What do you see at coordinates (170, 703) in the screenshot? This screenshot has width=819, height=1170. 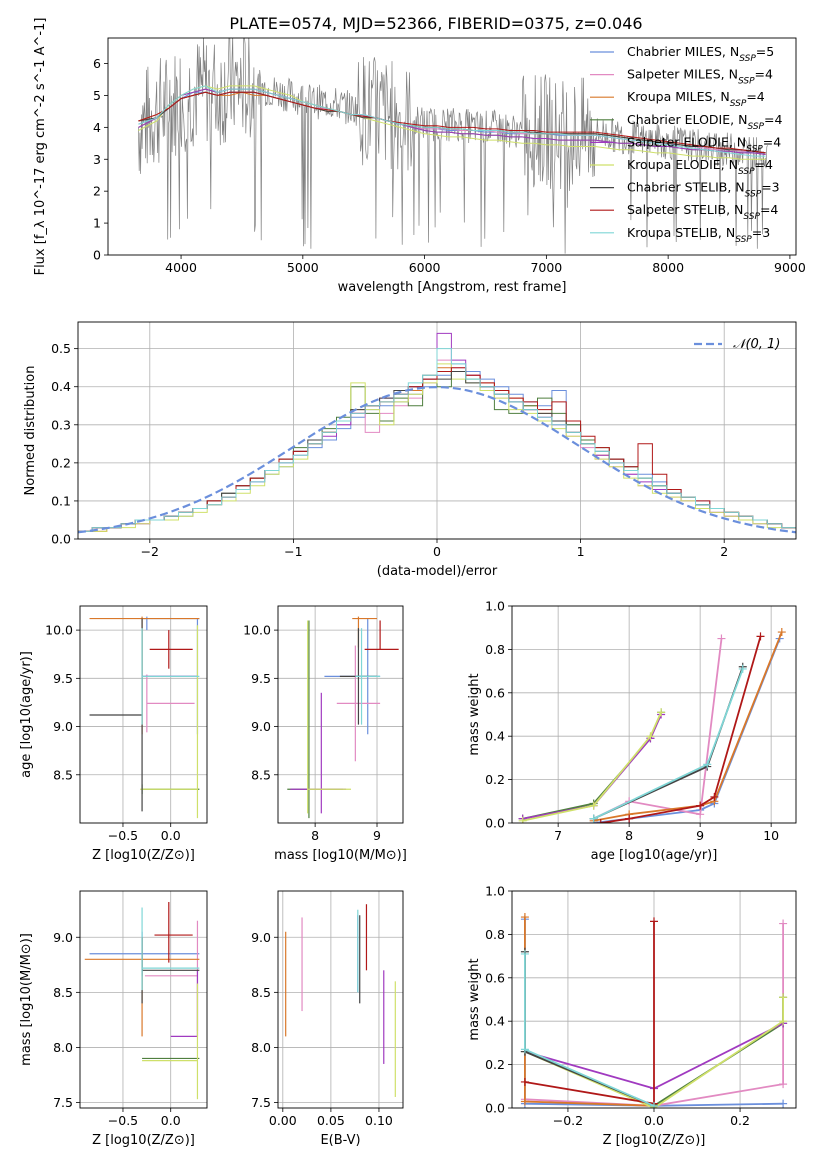 I see `errorbar-salpeter-miles` at bounding box center [170, 703].